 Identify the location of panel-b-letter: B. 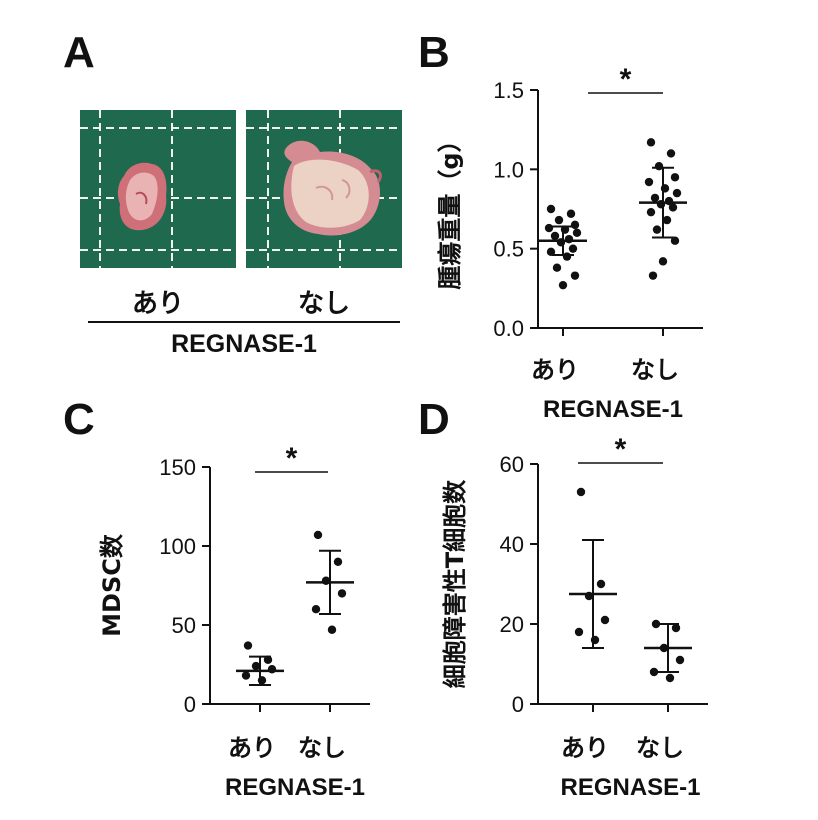
(434, 52).